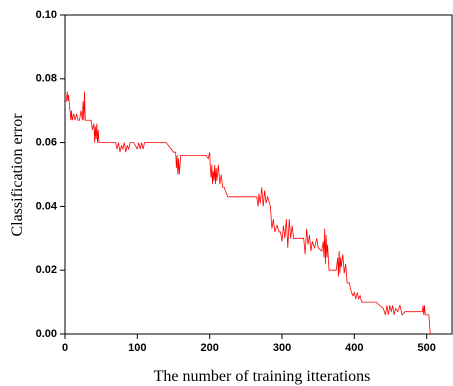  I want to click on y-tick-label: 0.00, so click(46, 334).